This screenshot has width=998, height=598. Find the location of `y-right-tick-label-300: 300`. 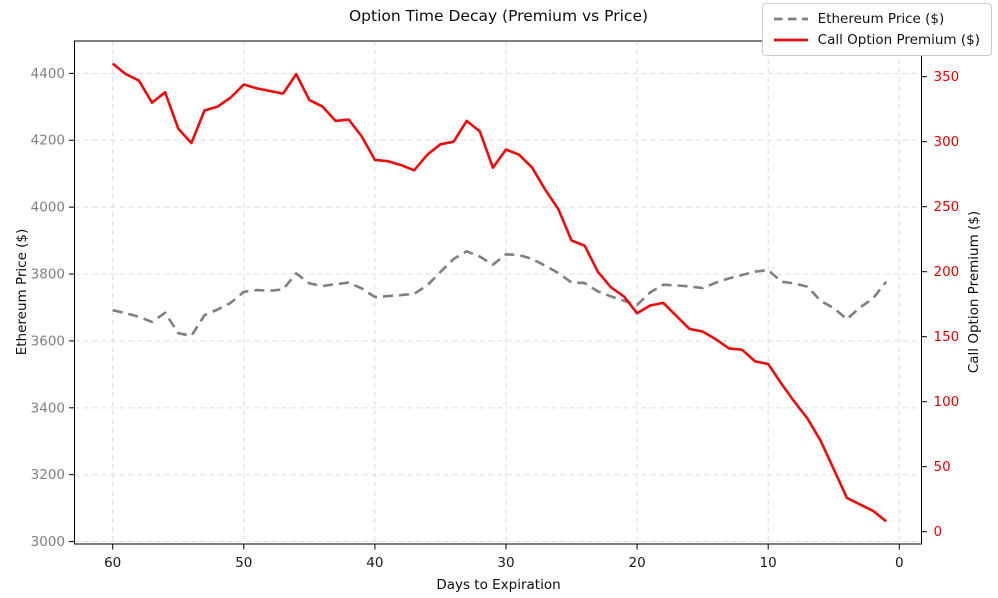

y-right-tick-label-300: 300 is located at coordinates (947, 142).